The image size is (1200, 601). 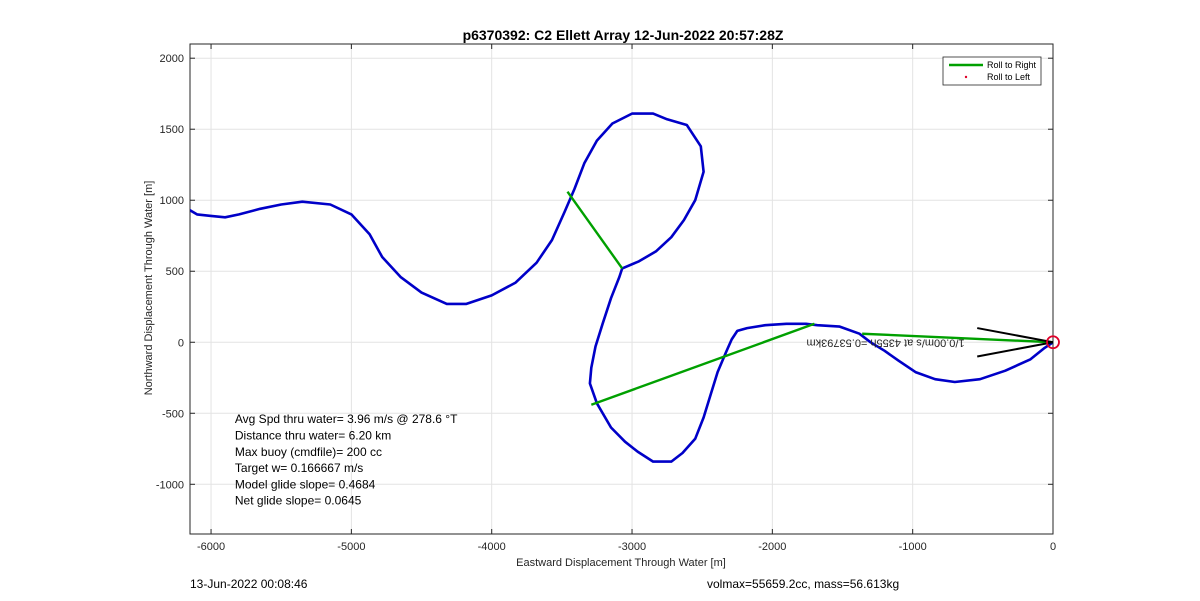 What do you see at coordinates (886, 342) in the screenshot?
I see `current-arrow-label: 1/0.00m/s at 4355h =0.53793km` at bounding box center [886, 342].